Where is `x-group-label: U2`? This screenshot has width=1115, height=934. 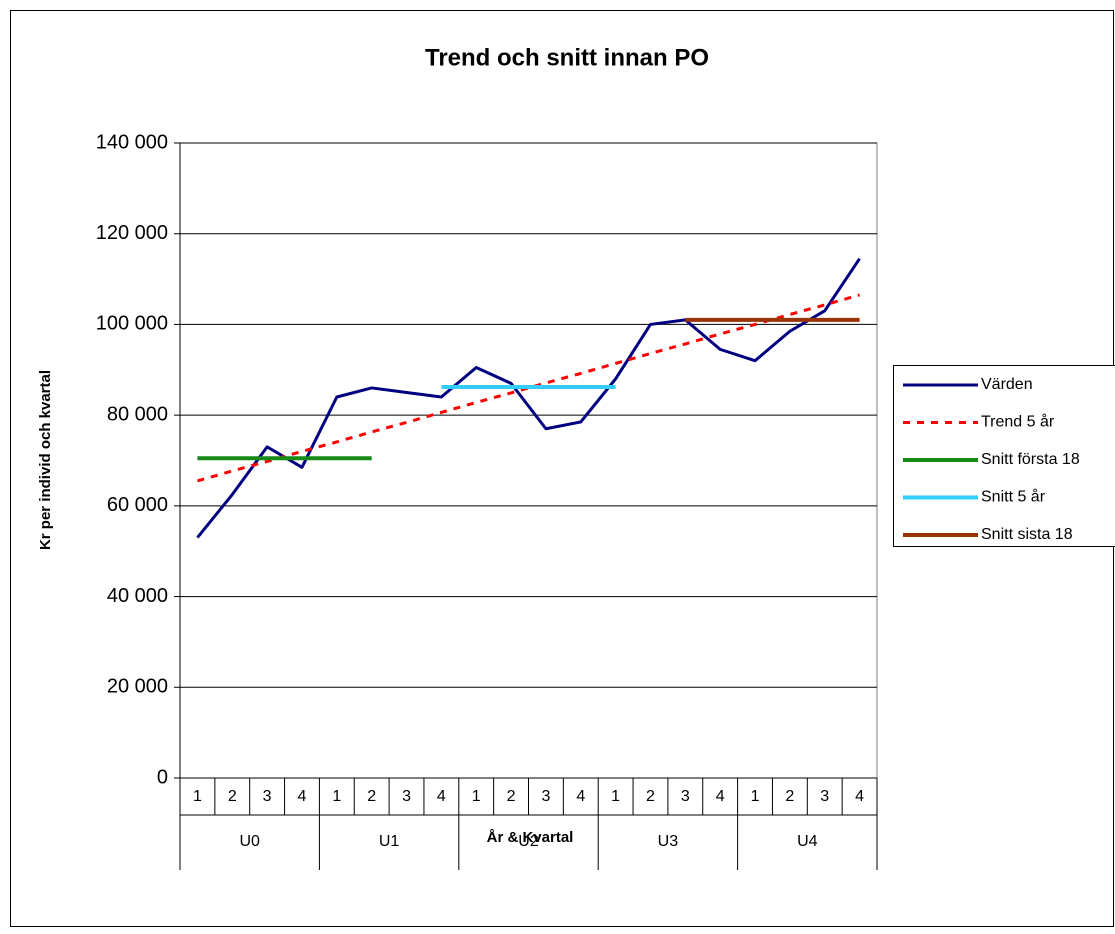
x-group-label: U2 is located at coordinates (528, 841).